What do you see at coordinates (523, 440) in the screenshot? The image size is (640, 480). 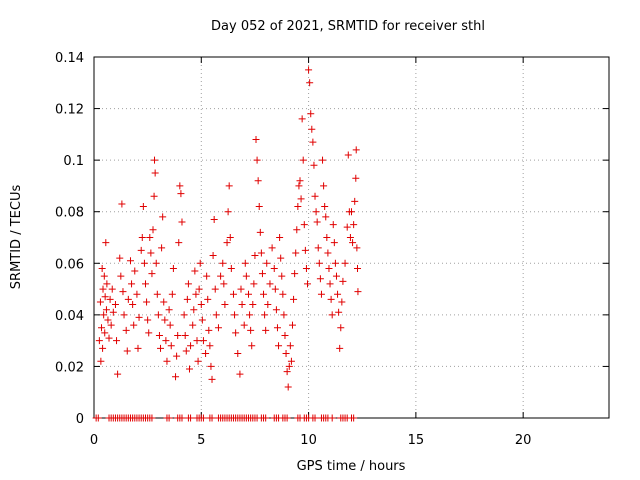 I see `x-tick-label: 20` at bounding box center [523, 440].